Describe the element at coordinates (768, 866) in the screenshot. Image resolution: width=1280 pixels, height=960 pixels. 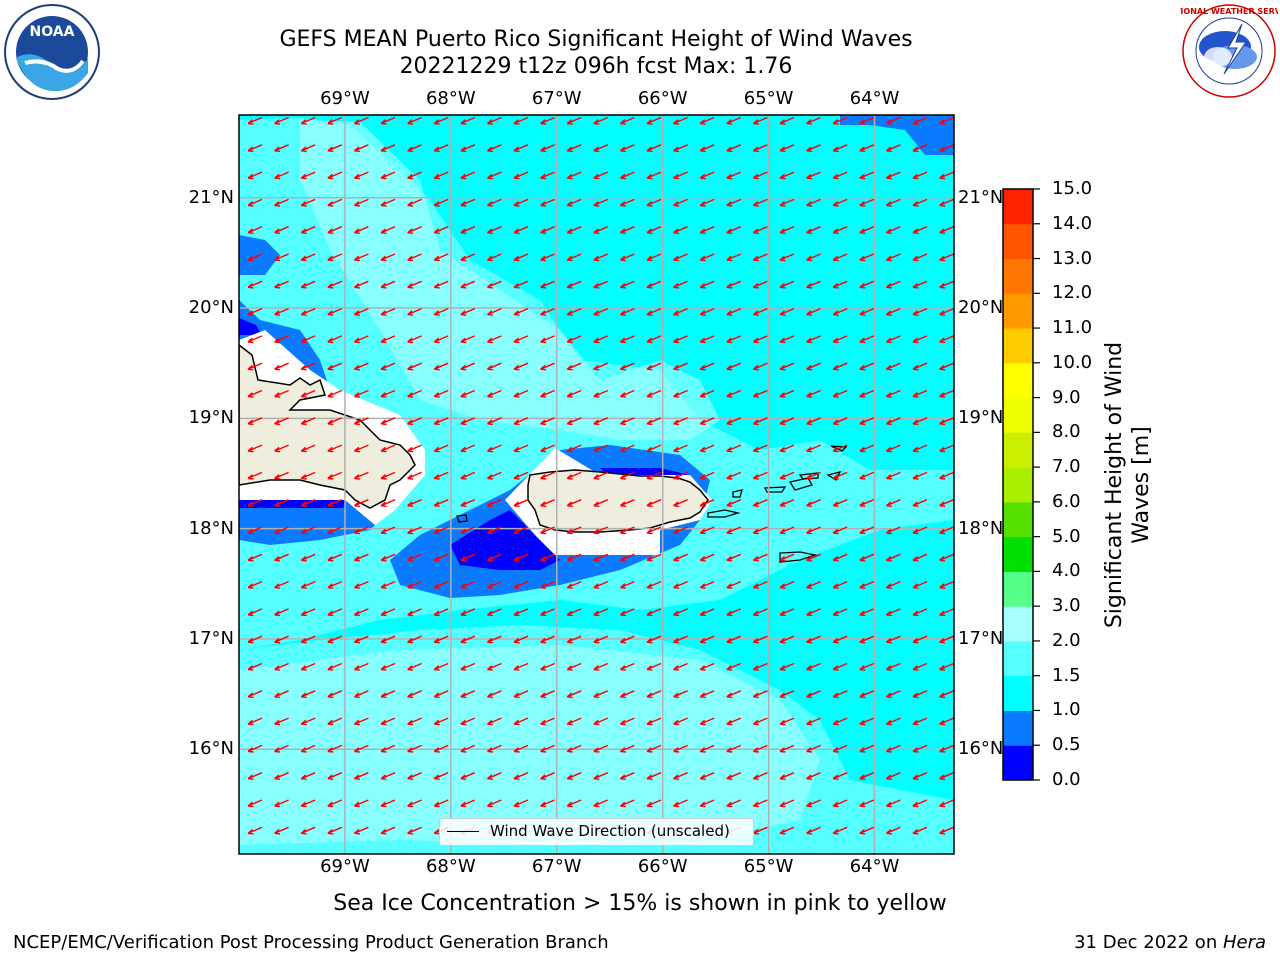
I see `lon-label-bottom: 65°W` at that location.